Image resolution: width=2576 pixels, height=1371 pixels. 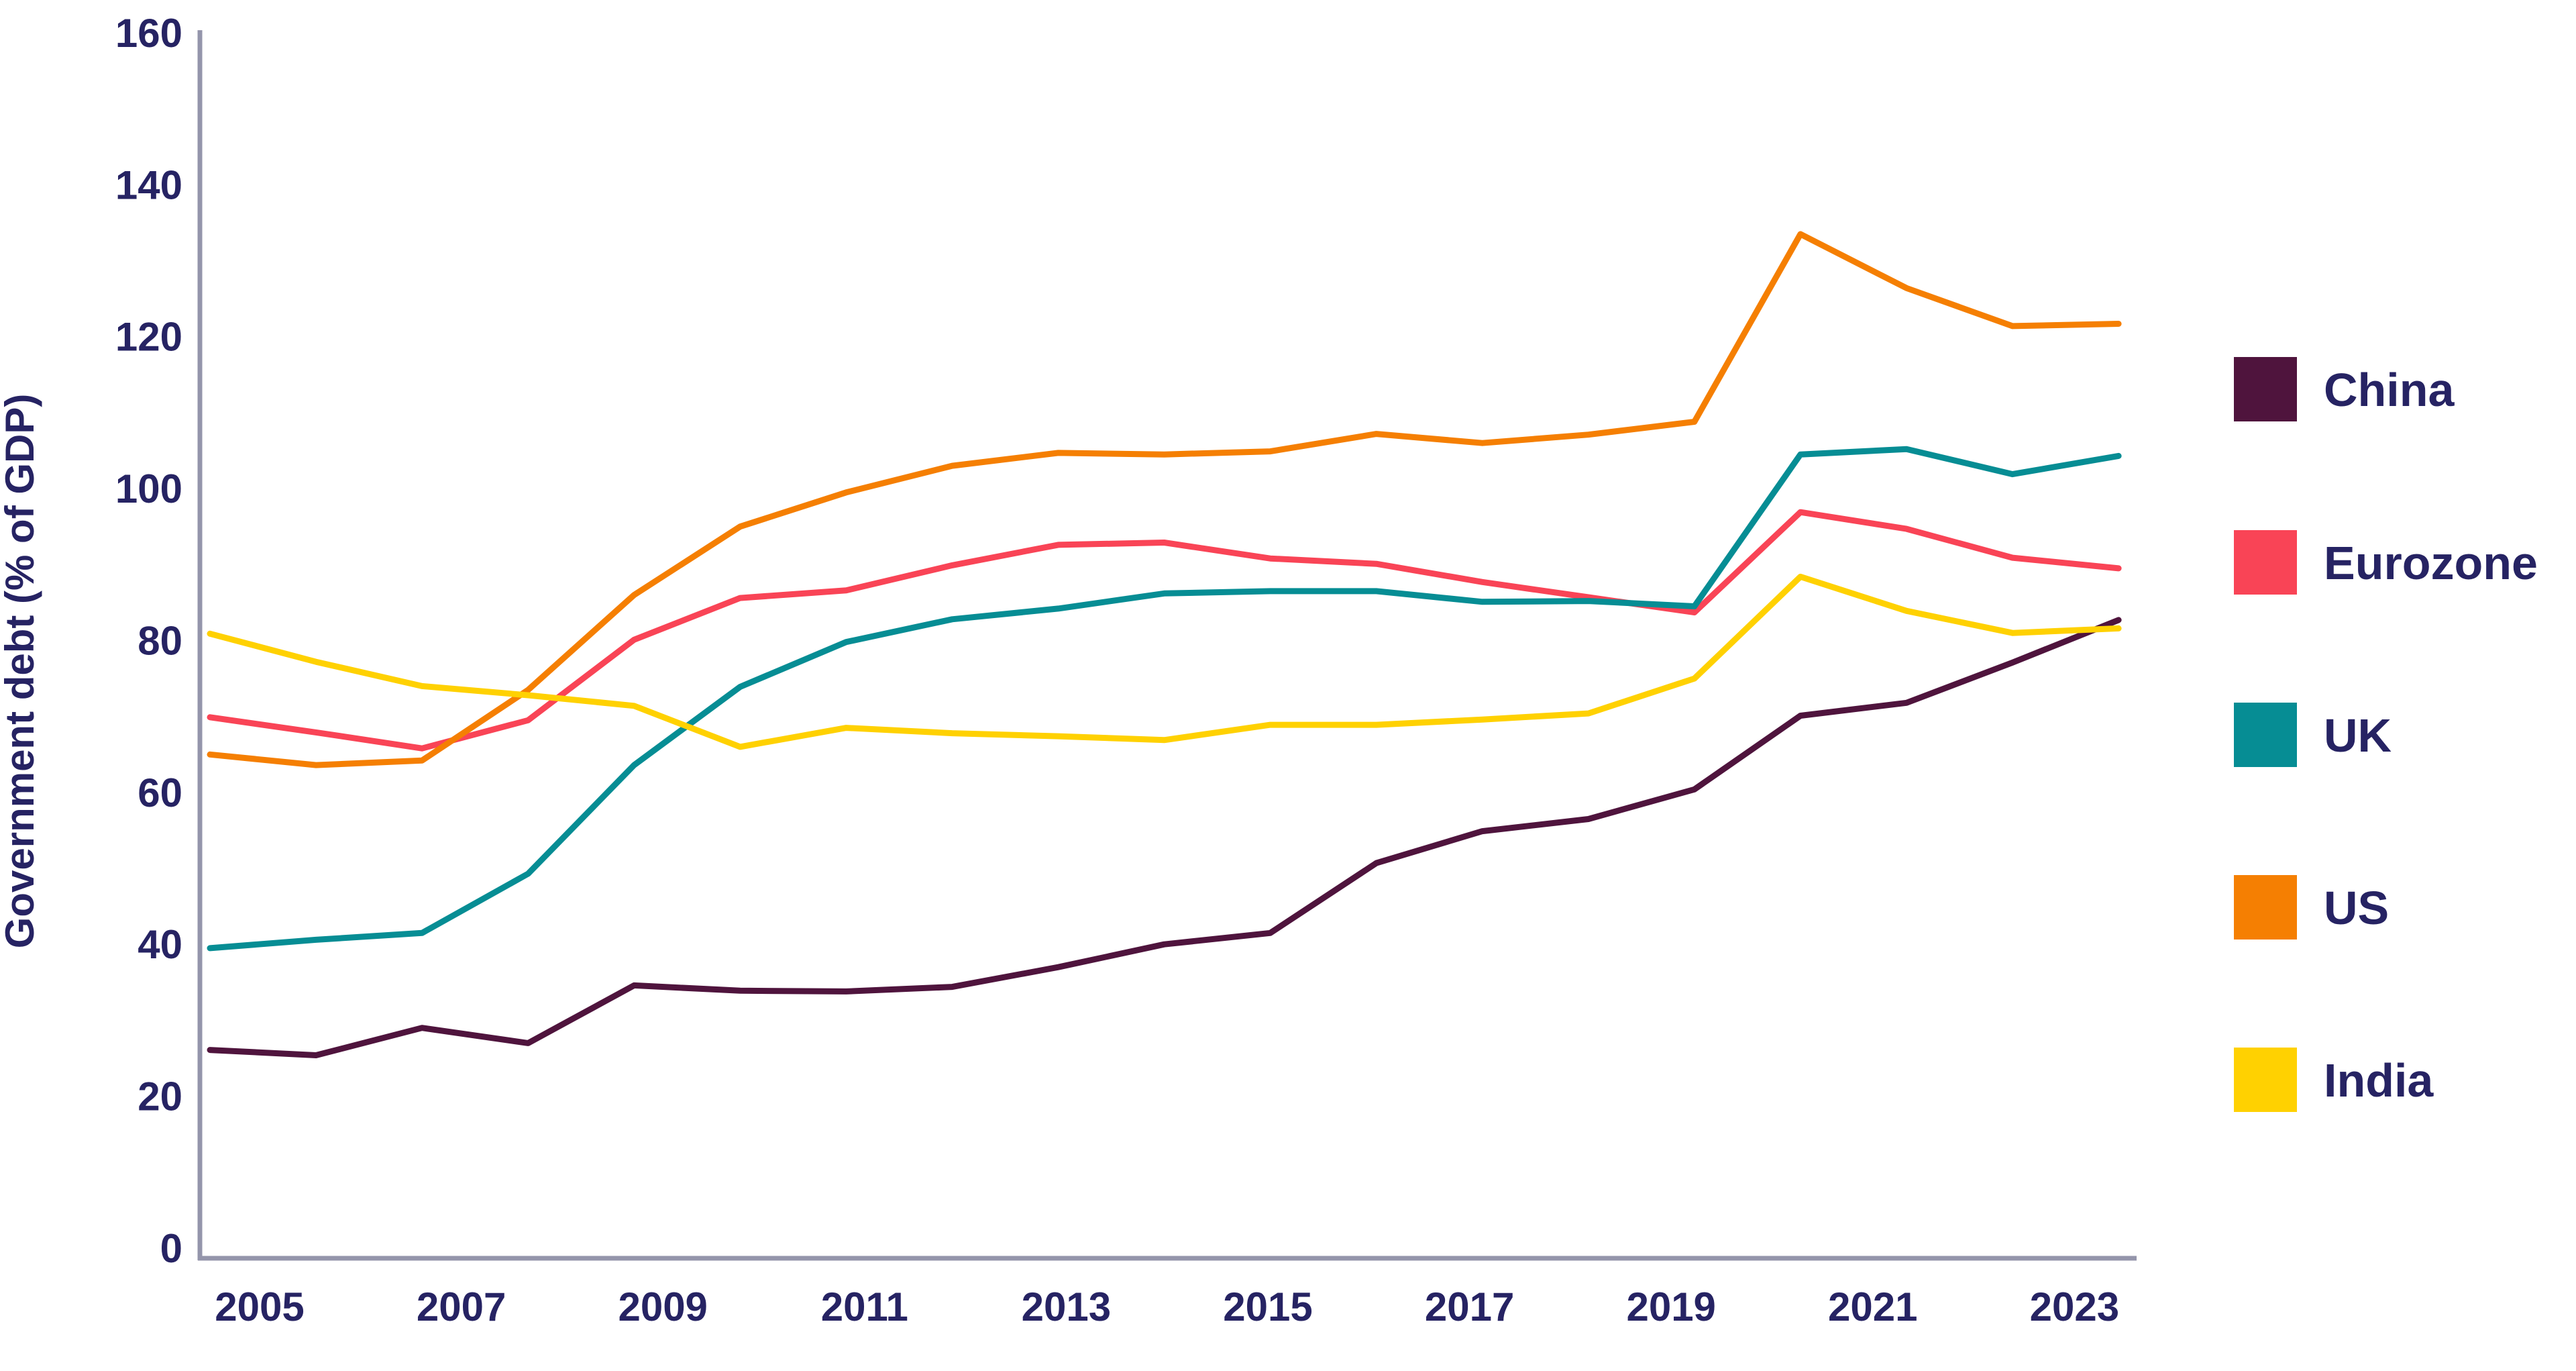 What do you see at coordinates (2265, 1080) in the screenshot?
I see `legend-swatch-india` at bounding box center [2265, 1080].